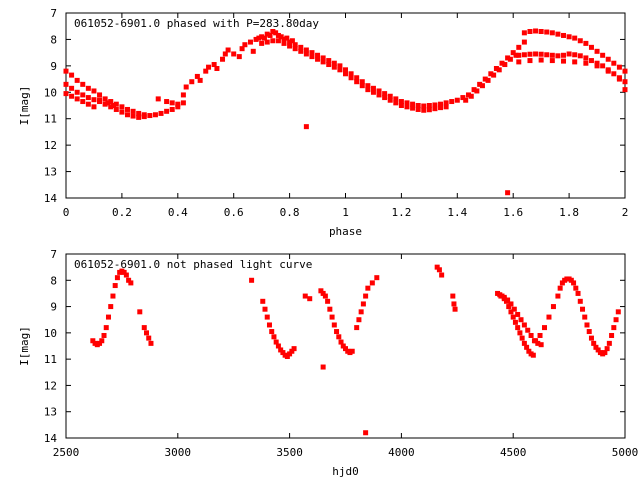 This screenshot has width=640, height=480. I want to click on phased-x-tick-label: 0.6, so click(234, 212).